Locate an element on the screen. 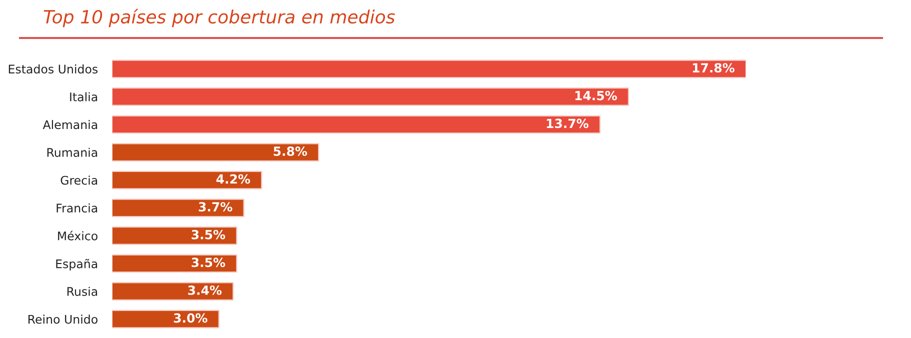 The height and width of the screenshot is (338, 911). data-label: 17.8% is located at coordinates (713, 68).